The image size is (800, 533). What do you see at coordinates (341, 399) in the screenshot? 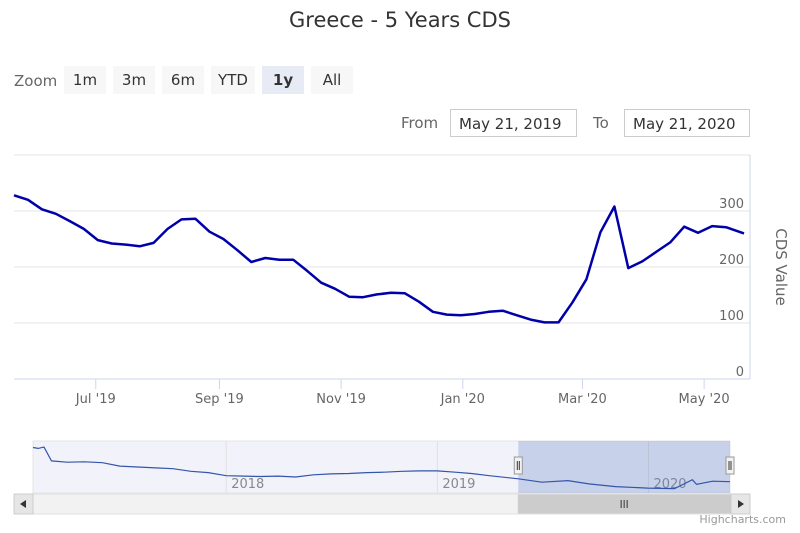
I see `x-tick-label: Nov '19` at bounding box center [341, 399].